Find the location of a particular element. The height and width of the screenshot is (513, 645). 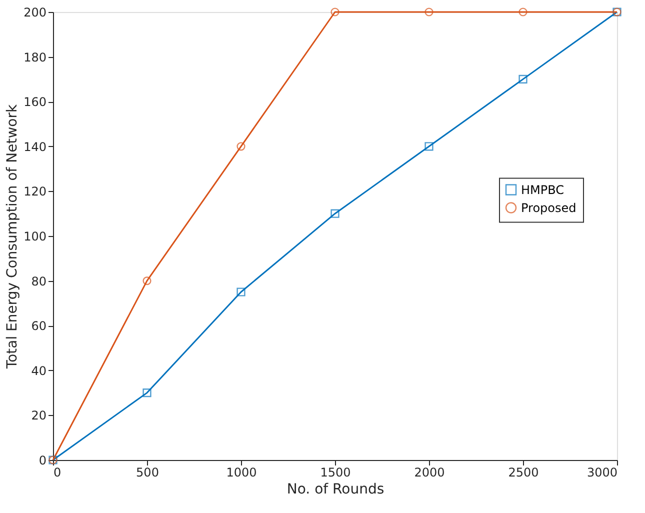

y-tick-label: 80 is located at coordinates (38, 281).